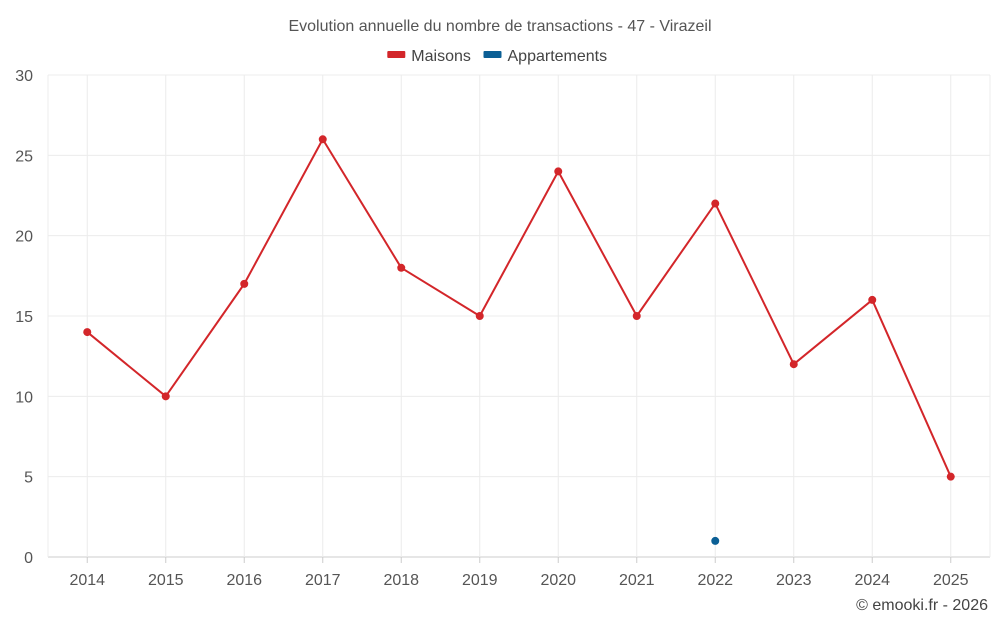 The image size is (1000, 625). I want to click on x-tick-label: 2023, so click(794, 580).